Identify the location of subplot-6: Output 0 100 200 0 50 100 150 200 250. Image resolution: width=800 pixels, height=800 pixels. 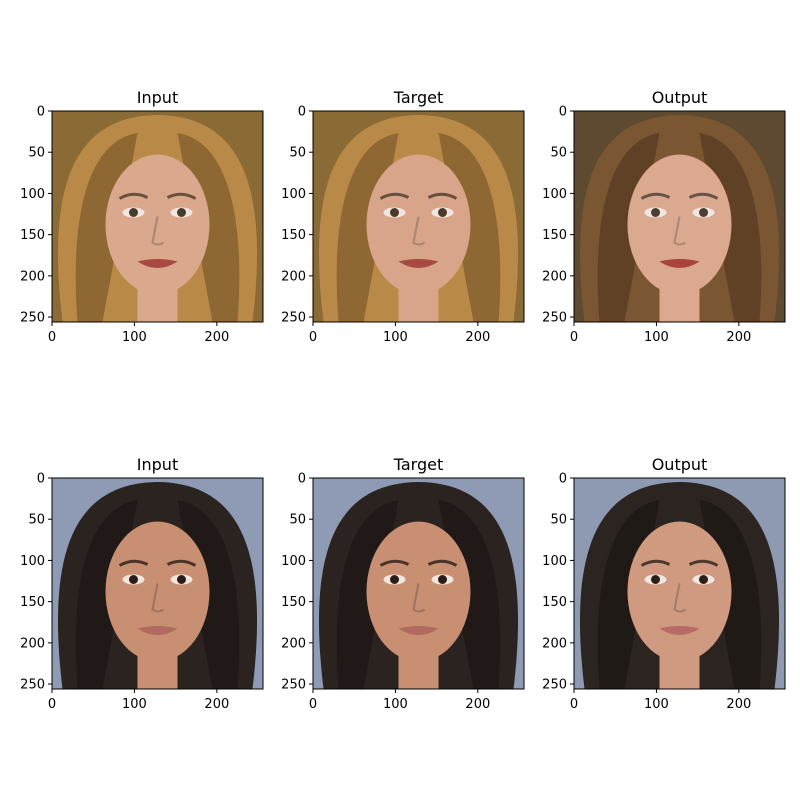
(664, 583).